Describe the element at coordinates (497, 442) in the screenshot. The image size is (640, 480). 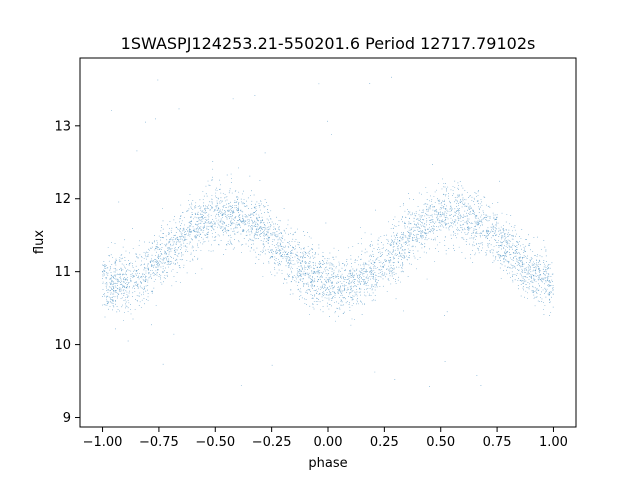
I see `x-tick-label: 0.75` at that location.